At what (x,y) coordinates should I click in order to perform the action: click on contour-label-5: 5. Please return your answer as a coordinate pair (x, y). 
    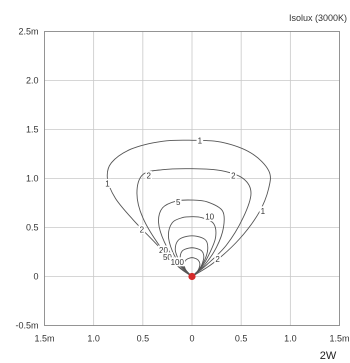
    Looking at the image, I should click on (178, 202).